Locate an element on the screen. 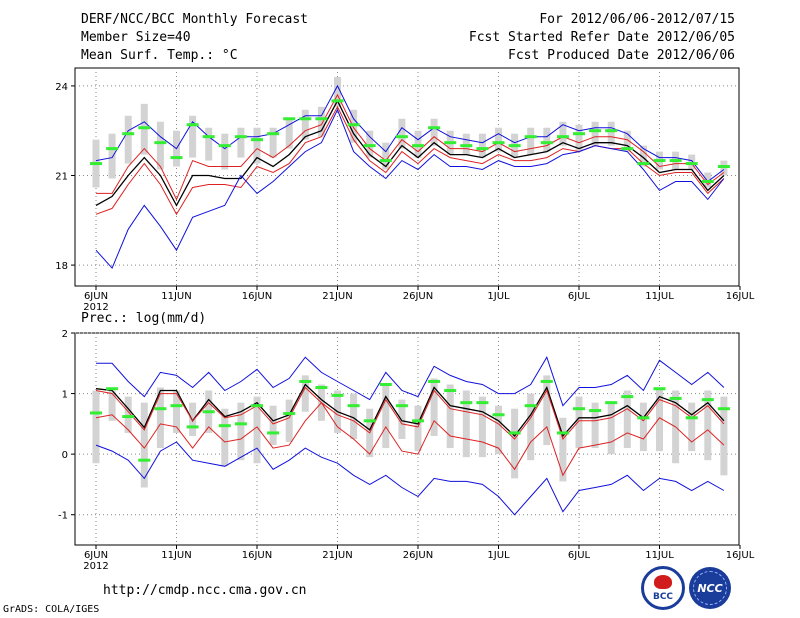 The height and width of the screenshot is (618, 800). bcc-logo: BCC is located at coordinates (663, 588).